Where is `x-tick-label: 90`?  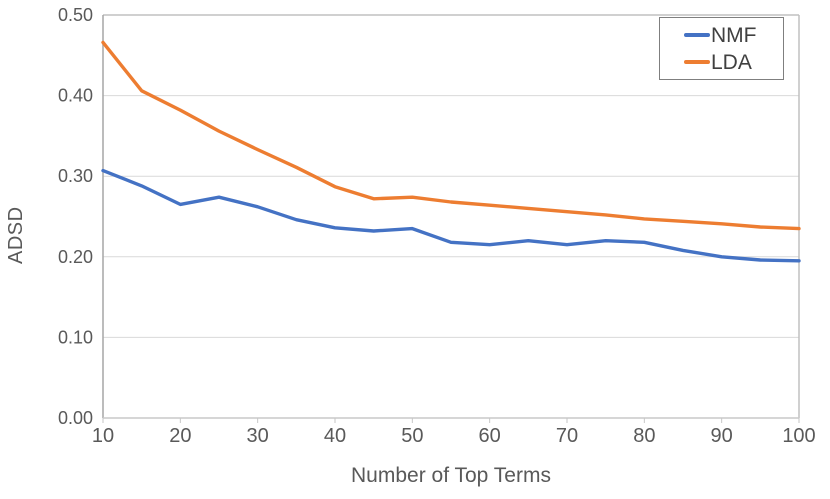 x-tick-label: 90 is located at coordinates (722, 436).